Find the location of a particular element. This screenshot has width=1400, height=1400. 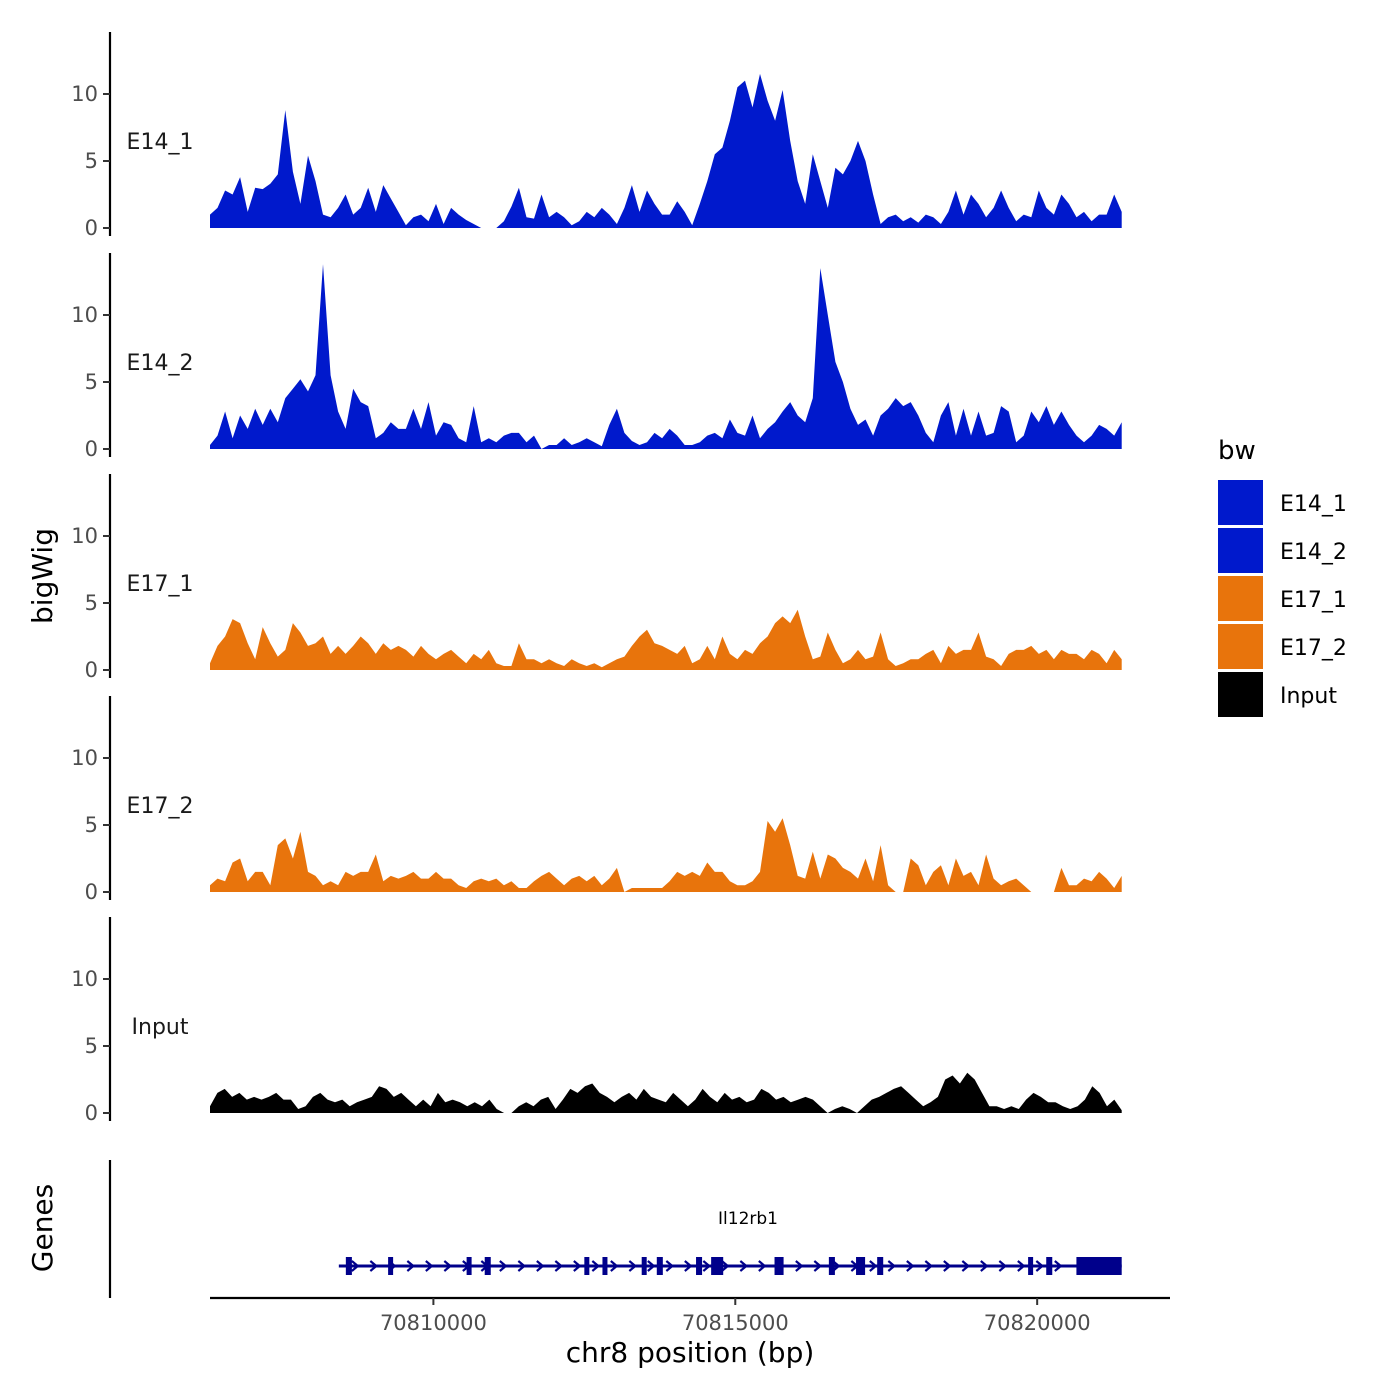

x-tick-label: 70820000 is located at coordinates (1037, 1323).